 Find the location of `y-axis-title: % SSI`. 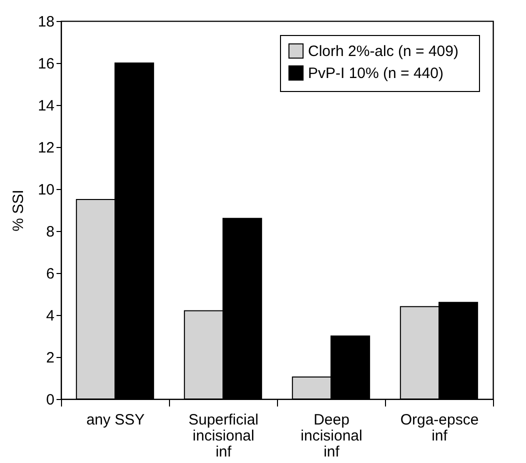

y-axis-title: % SSI is located at coordinates (18, 211).